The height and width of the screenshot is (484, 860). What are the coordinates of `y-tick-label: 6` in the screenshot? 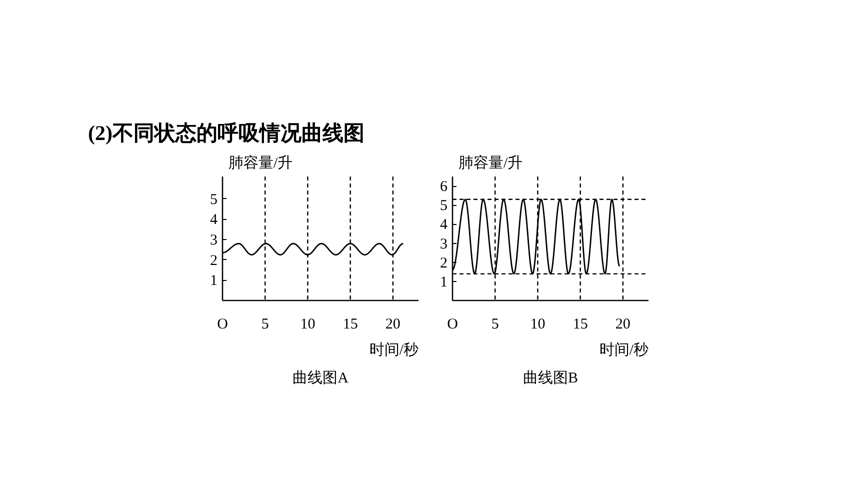 It's located at (444, 187).